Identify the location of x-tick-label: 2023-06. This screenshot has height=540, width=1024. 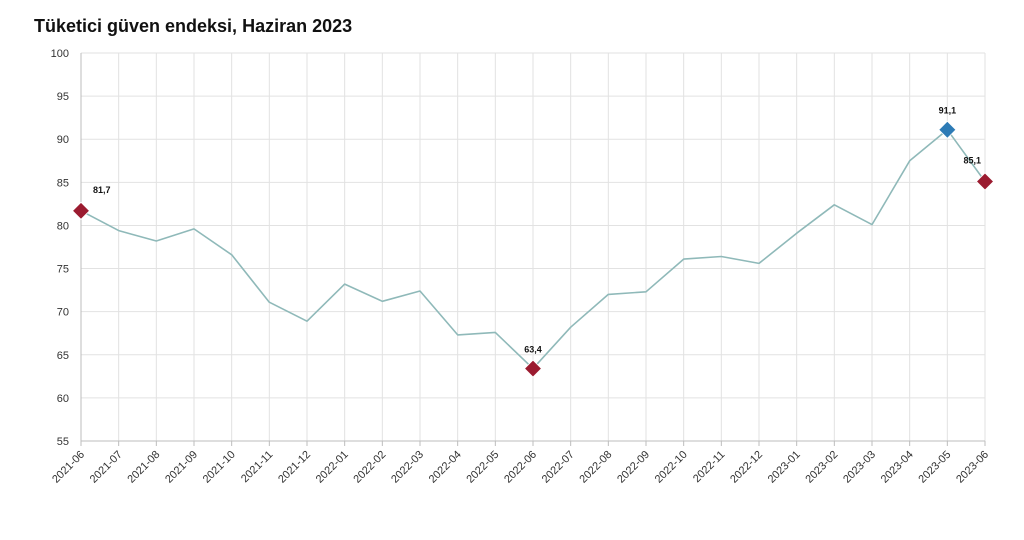
(972, 467).